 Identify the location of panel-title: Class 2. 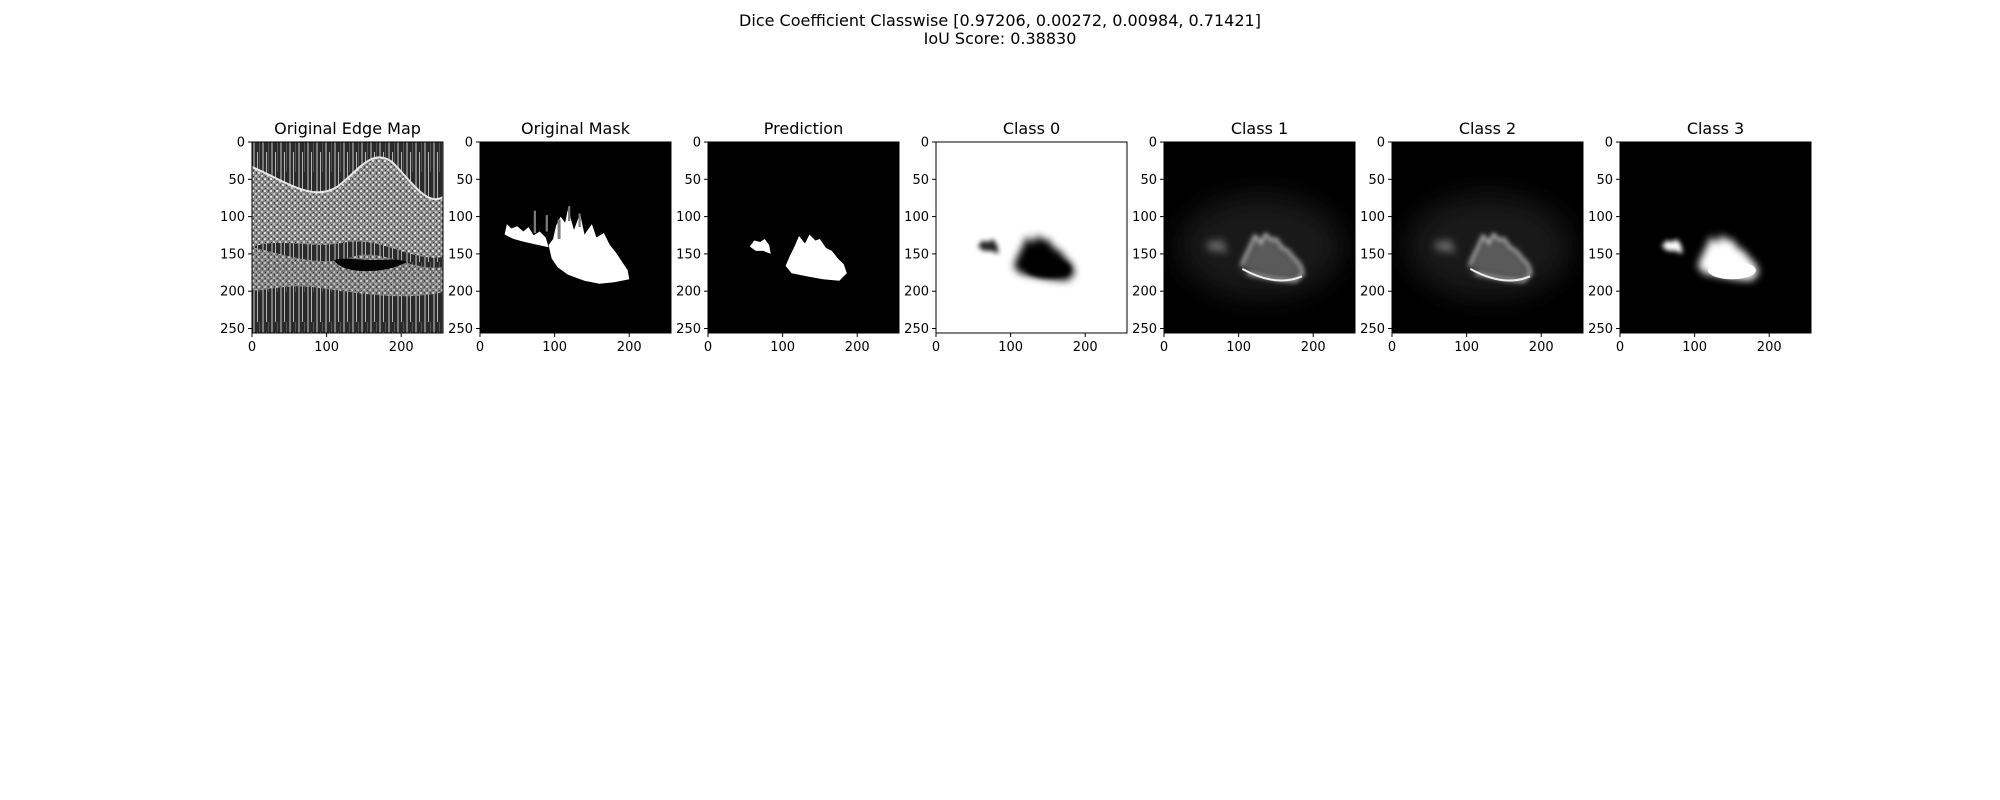
(1487, 128).